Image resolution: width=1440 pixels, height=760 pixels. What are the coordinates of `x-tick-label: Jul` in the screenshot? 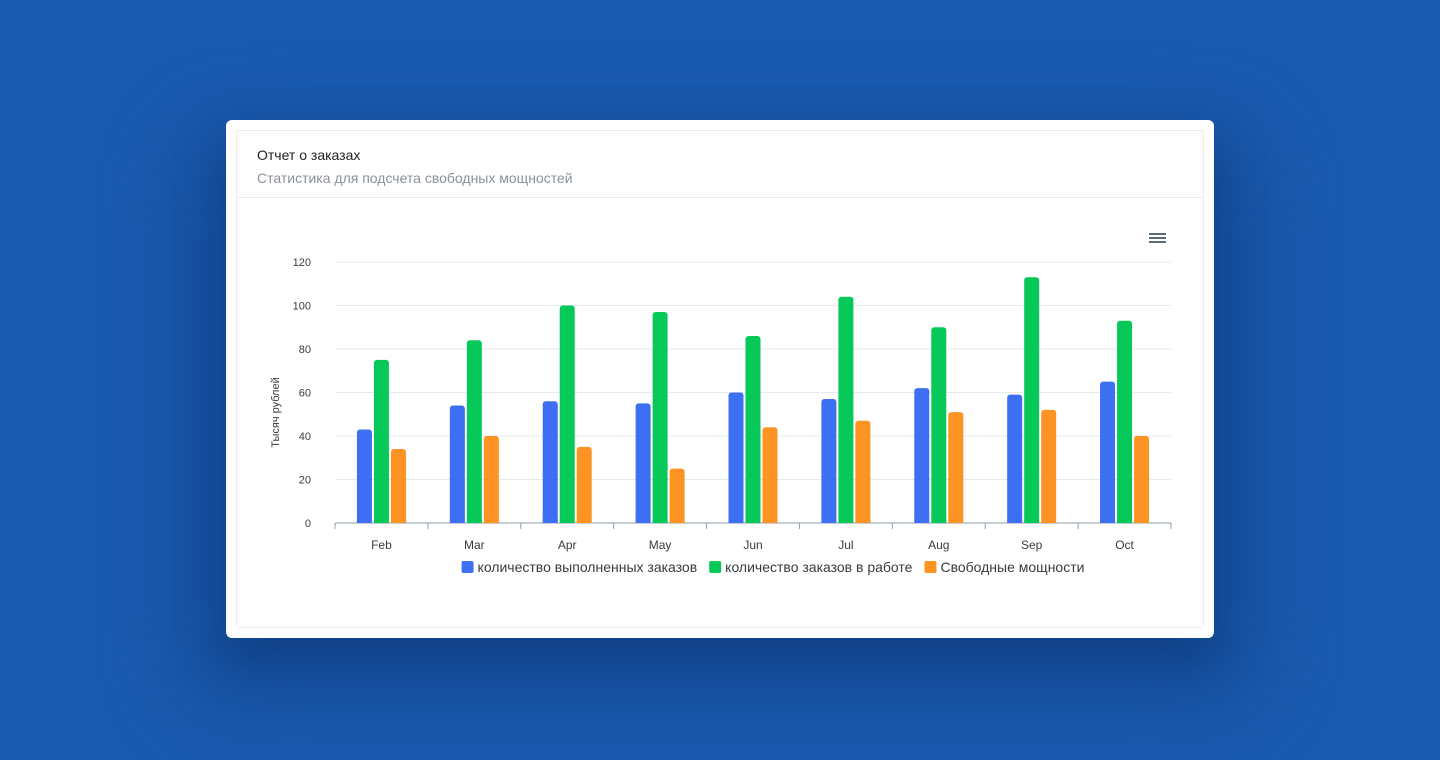 It's located at (845, 545).